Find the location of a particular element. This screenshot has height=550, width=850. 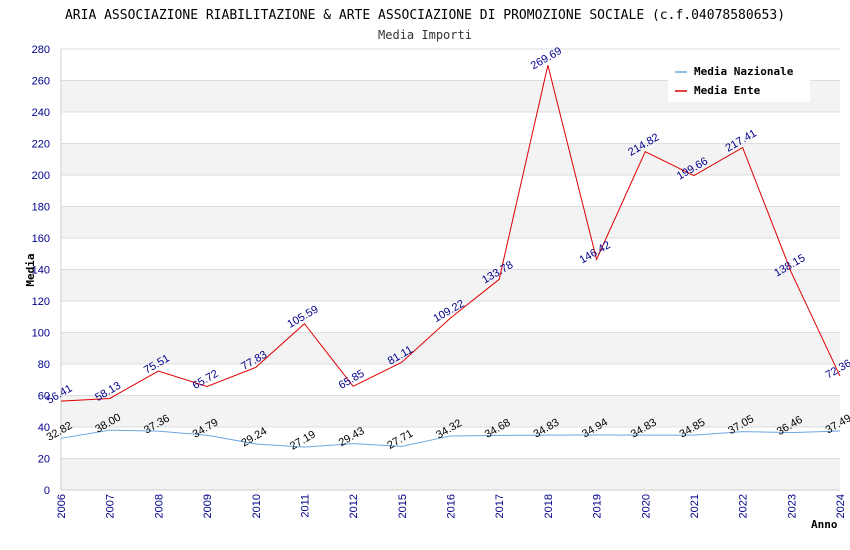

y-axis-ticks: 0 20 40 60 80 100 120 140 160 180 200 220 240 260 280 is located at coordinates (41, 270).